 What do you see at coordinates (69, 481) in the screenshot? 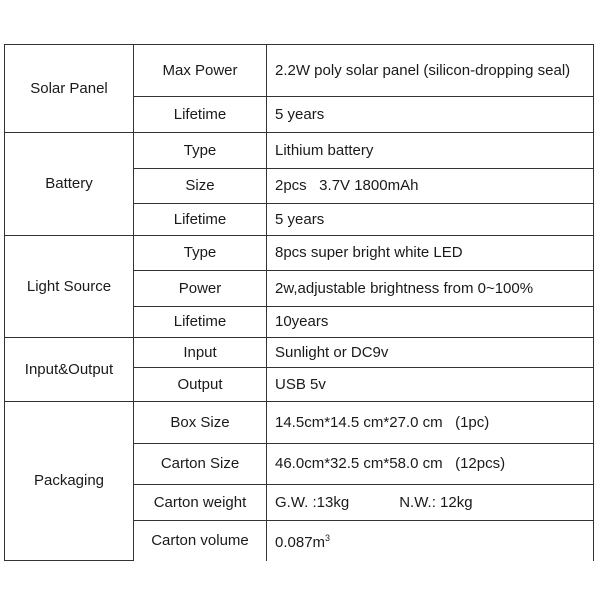
I see `group-label: Packaging` at bounding box center [69, 481].